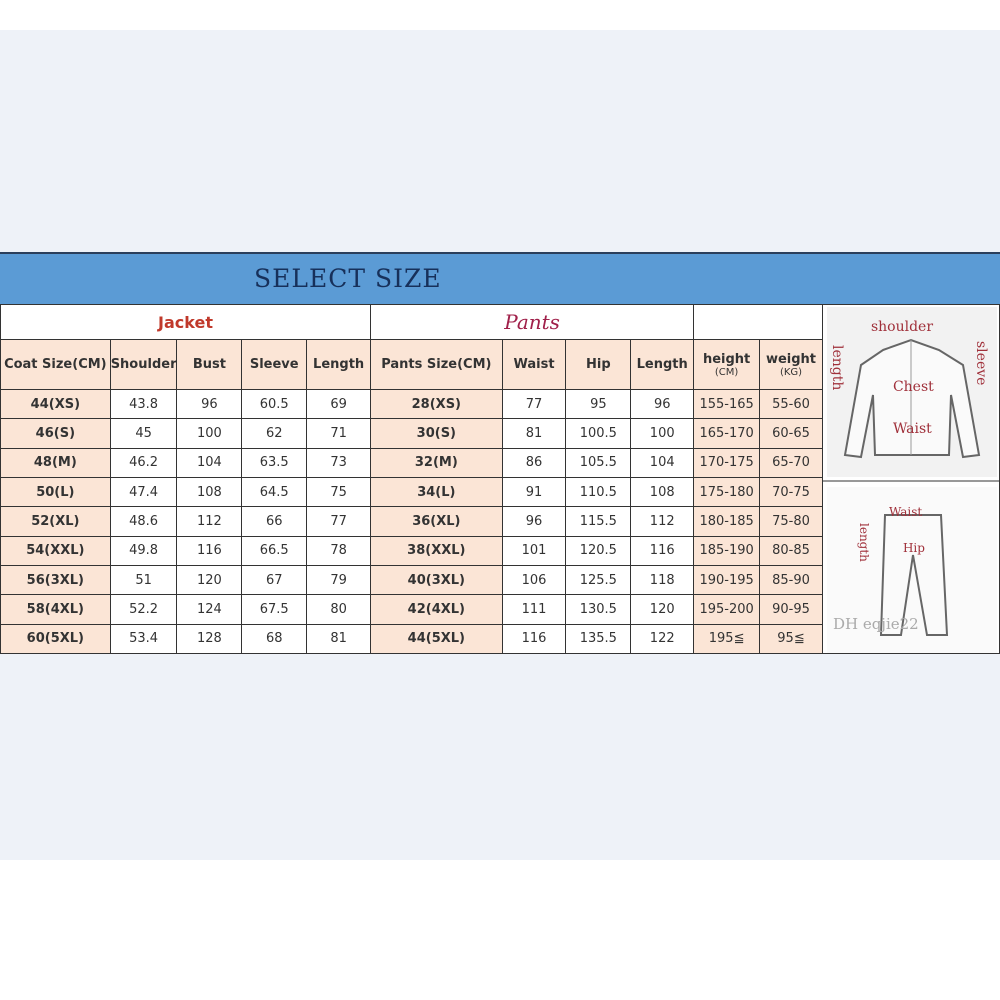 This screenshot has width=1000, height=1000. What do you see at coordinates (791, 580) in the screenshot?
I see `cell-weight: 85-90` at bounding box center [791, 580].